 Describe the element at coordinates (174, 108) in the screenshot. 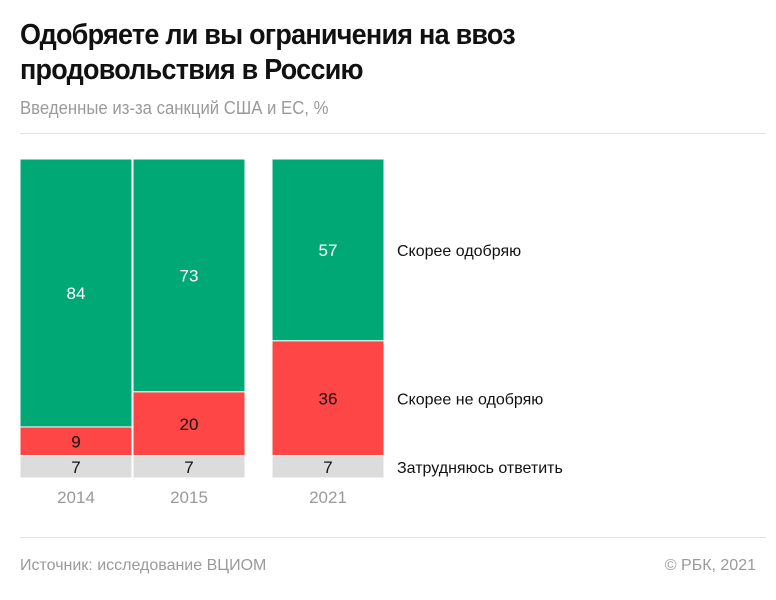

I see `chart-subtitle: Введенные из-за санкций США и ЕС, %` at that location.